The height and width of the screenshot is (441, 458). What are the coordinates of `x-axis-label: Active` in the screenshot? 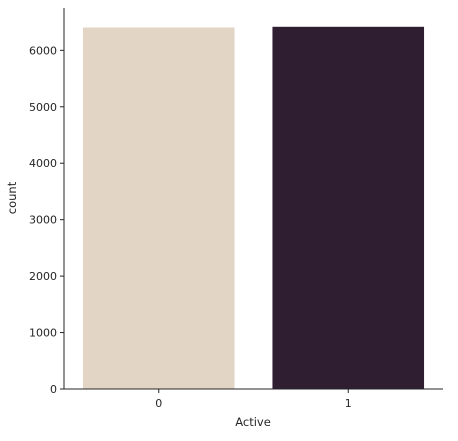 It's located at (253, 422).